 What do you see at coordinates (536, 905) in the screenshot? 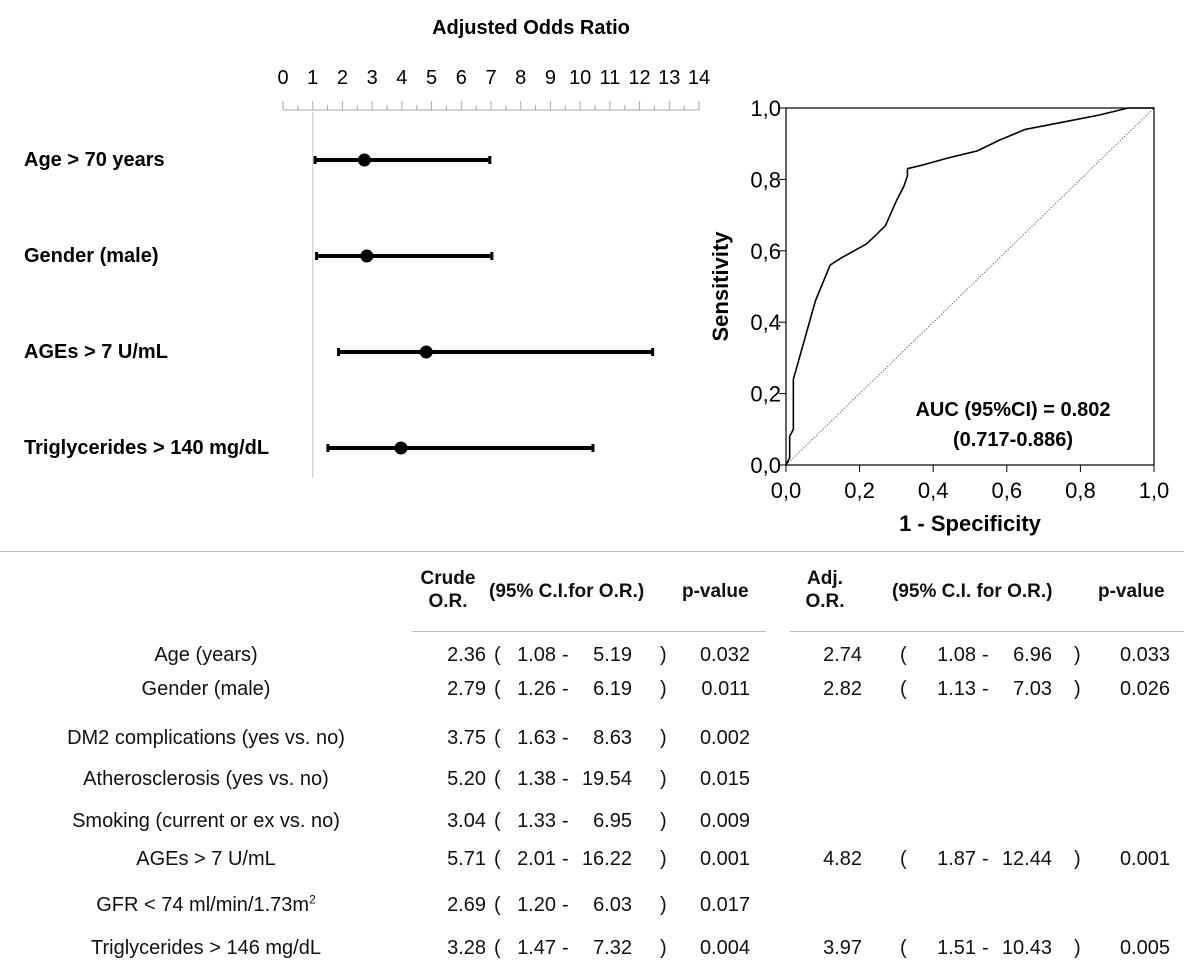
I see `crude-ci-low: 1.20` at bounding box center [536, 905].